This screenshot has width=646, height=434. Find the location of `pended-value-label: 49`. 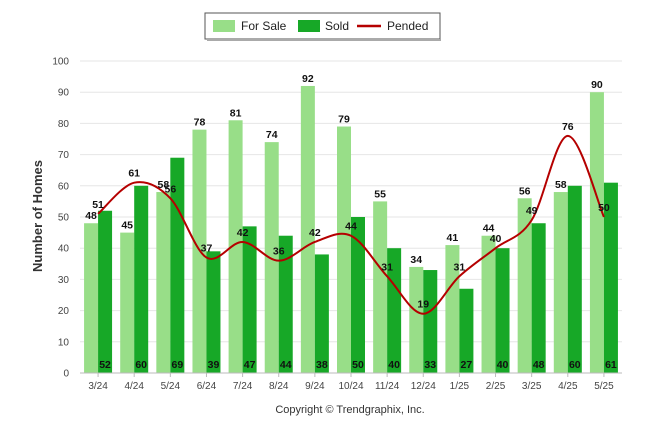

pended-value-label: 49 is located at coordinates (532, 211).